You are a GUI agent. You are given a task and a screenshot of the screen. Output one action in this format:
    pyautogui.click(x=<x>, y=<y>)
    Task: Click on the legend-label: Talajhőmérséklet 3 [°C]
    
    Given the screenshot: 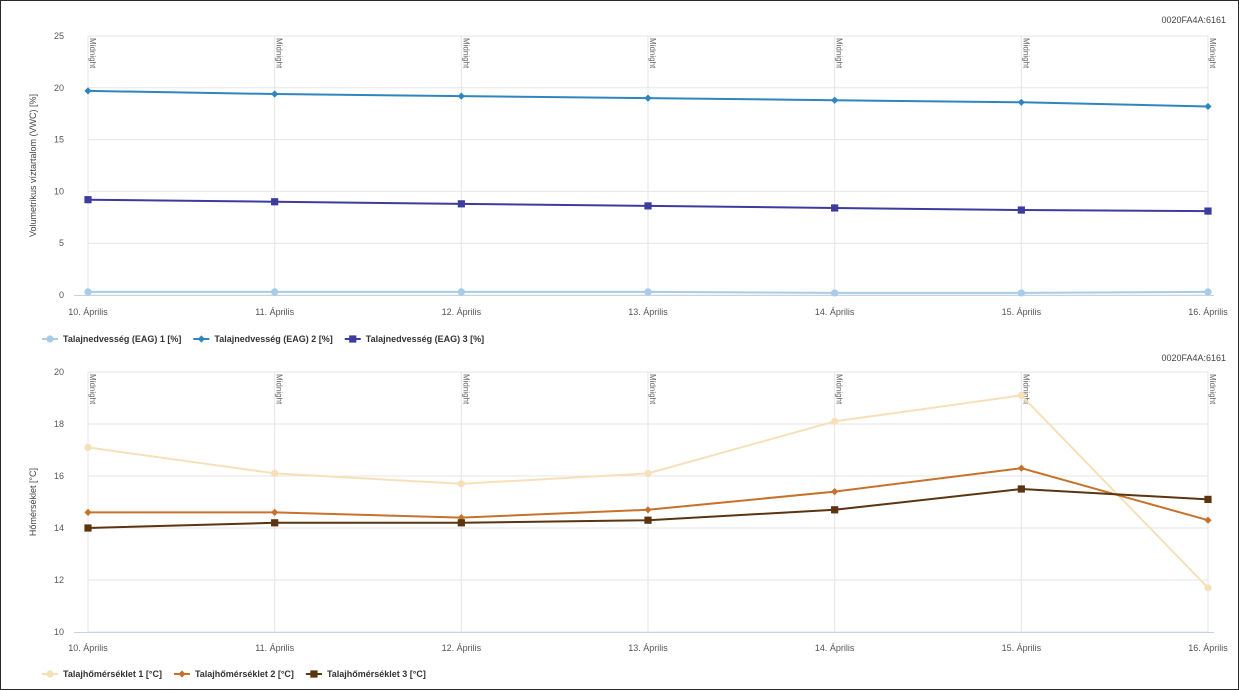 What is the action you would take?
    pyautogui.click(x=376, y=674)
    